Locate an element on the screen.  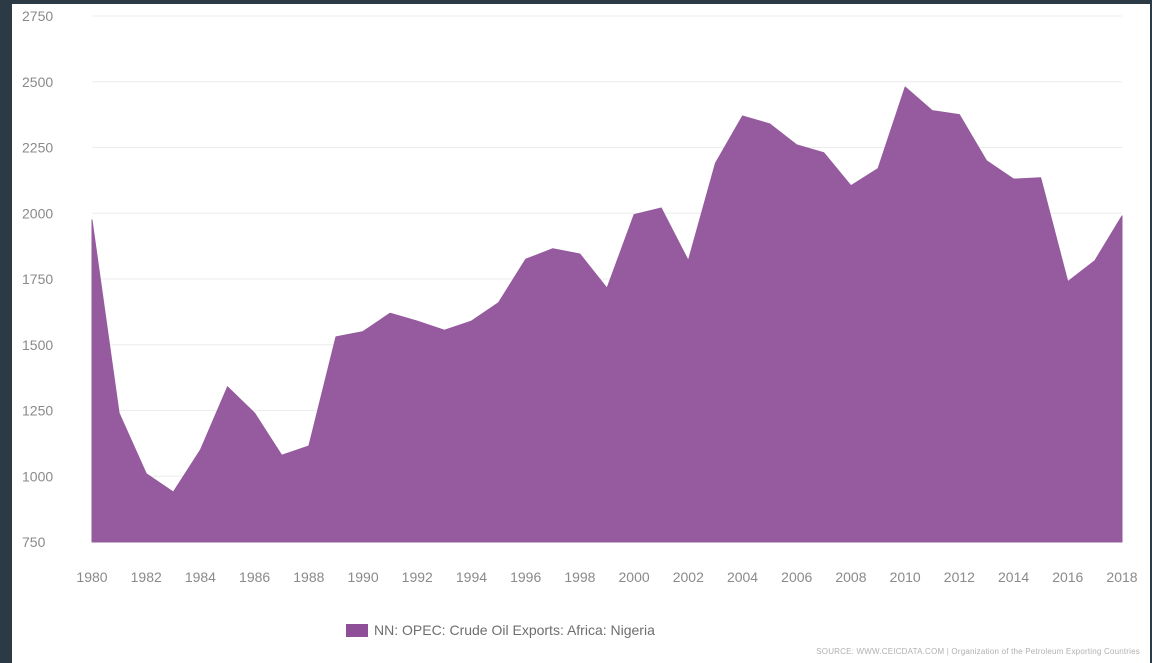
y-tick-label: 1750 is located at coordinates (37, 279).